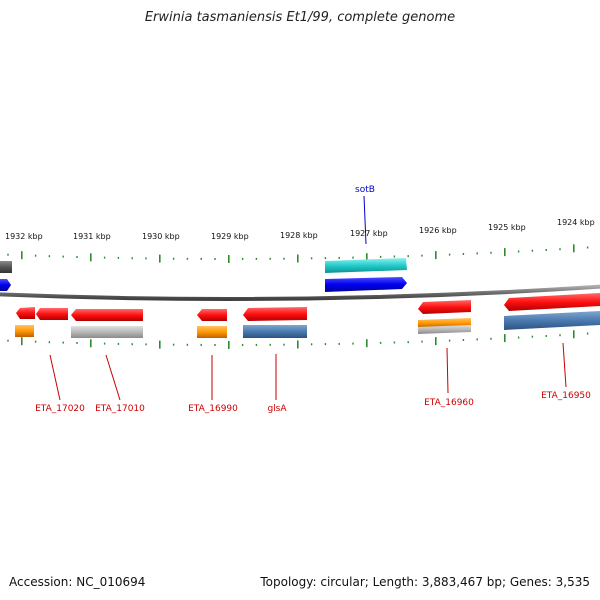  Describe the element at coordinates (366, 284) in the screenshot. I see `gene-sotB` at that location.